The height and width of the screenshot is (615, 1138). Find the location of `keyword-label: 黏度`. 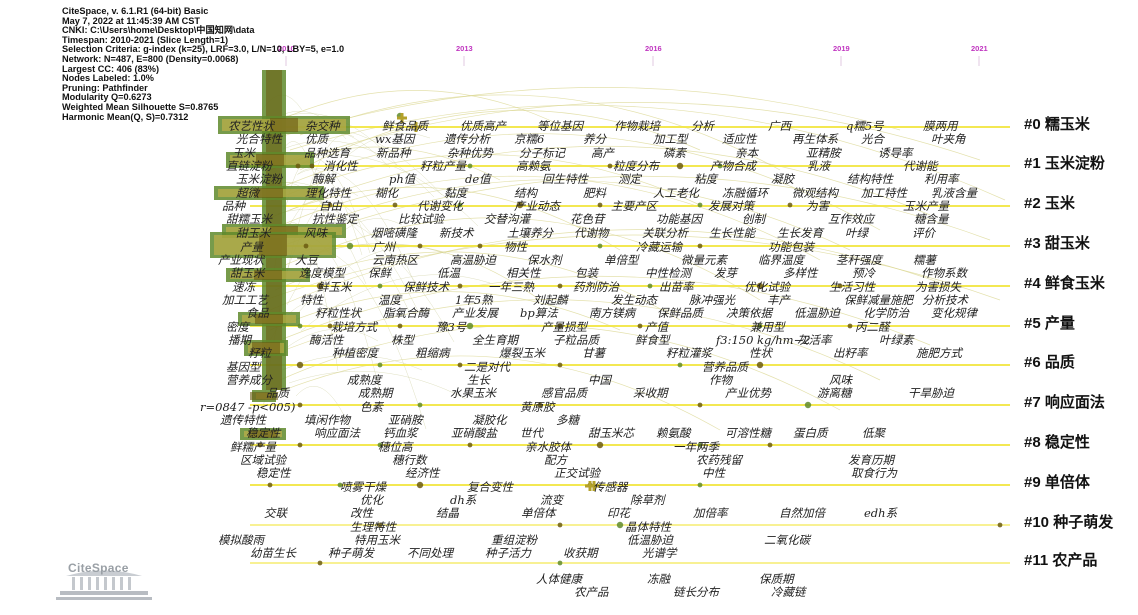

keyword-label: 黏度 is located at coordinates (455, 193).